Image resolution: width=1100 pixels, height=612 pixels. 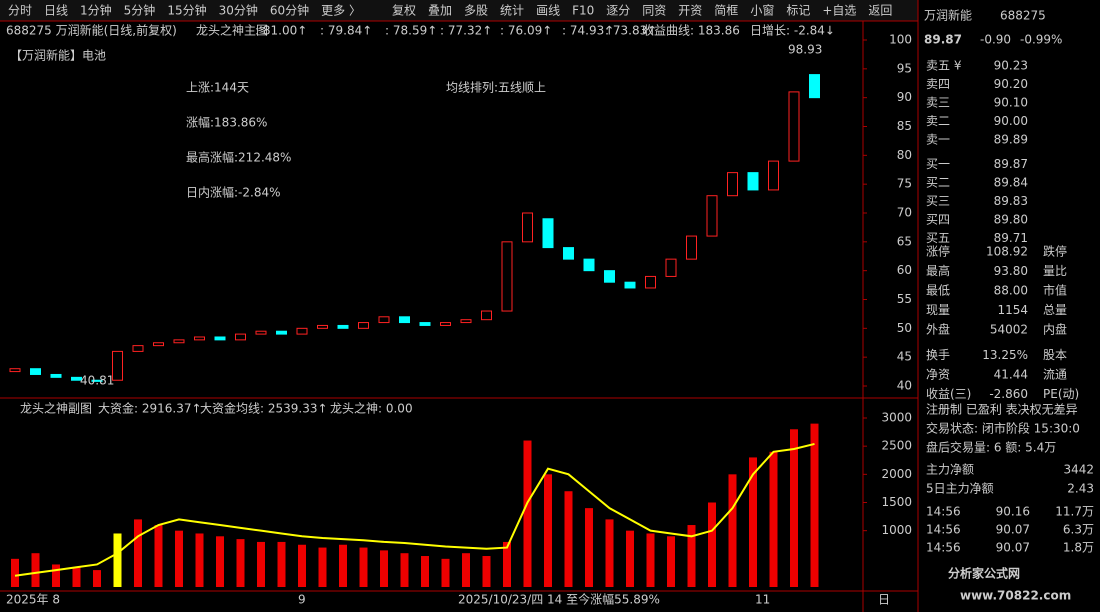 I want to click on y-tick-label: 1000, so click(x=896, y=530).